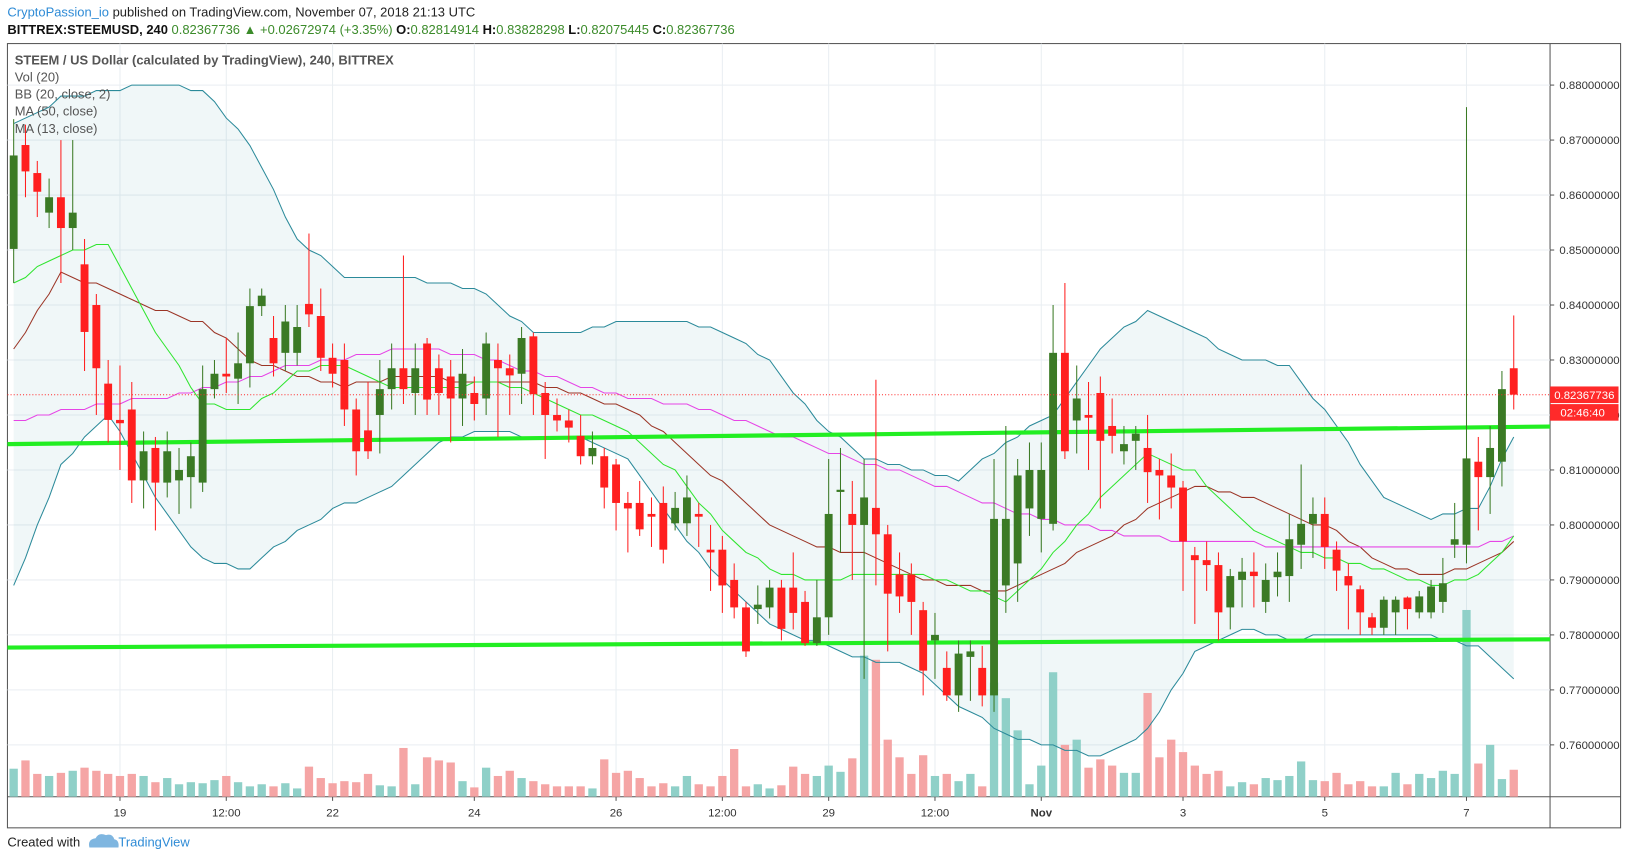 This screenshot has height=860, width=1627. Describe the element at coordinates (1589, 306) in the screenshot. I see `y-tick-label: 0.84000000` at that location.